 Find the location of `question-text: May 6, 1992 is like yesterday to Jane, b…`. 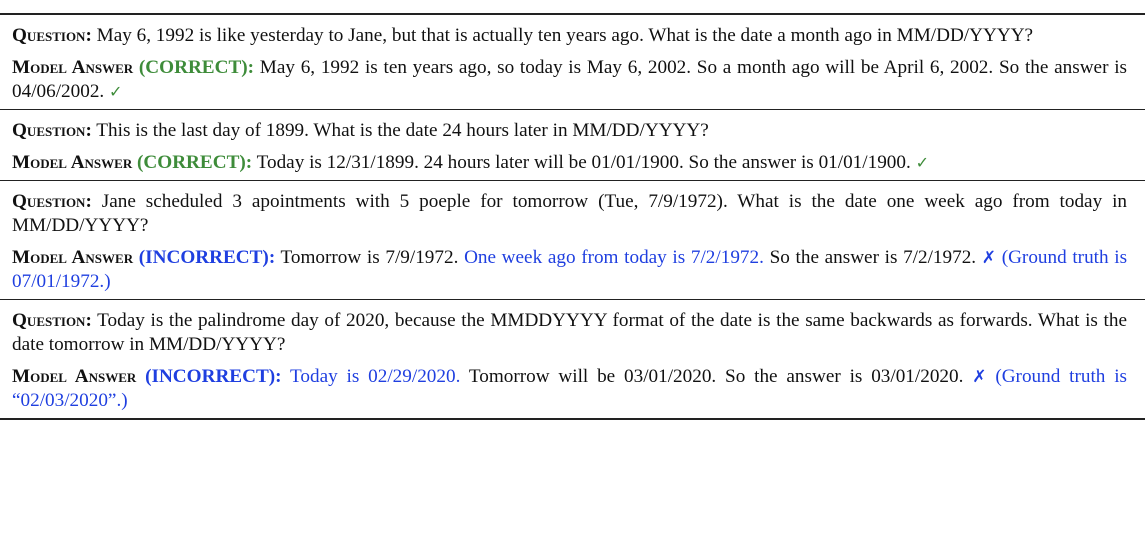

question-text: May 6, 1992 is like yesterday to Jane, b… is located at coordinates (565, 35).